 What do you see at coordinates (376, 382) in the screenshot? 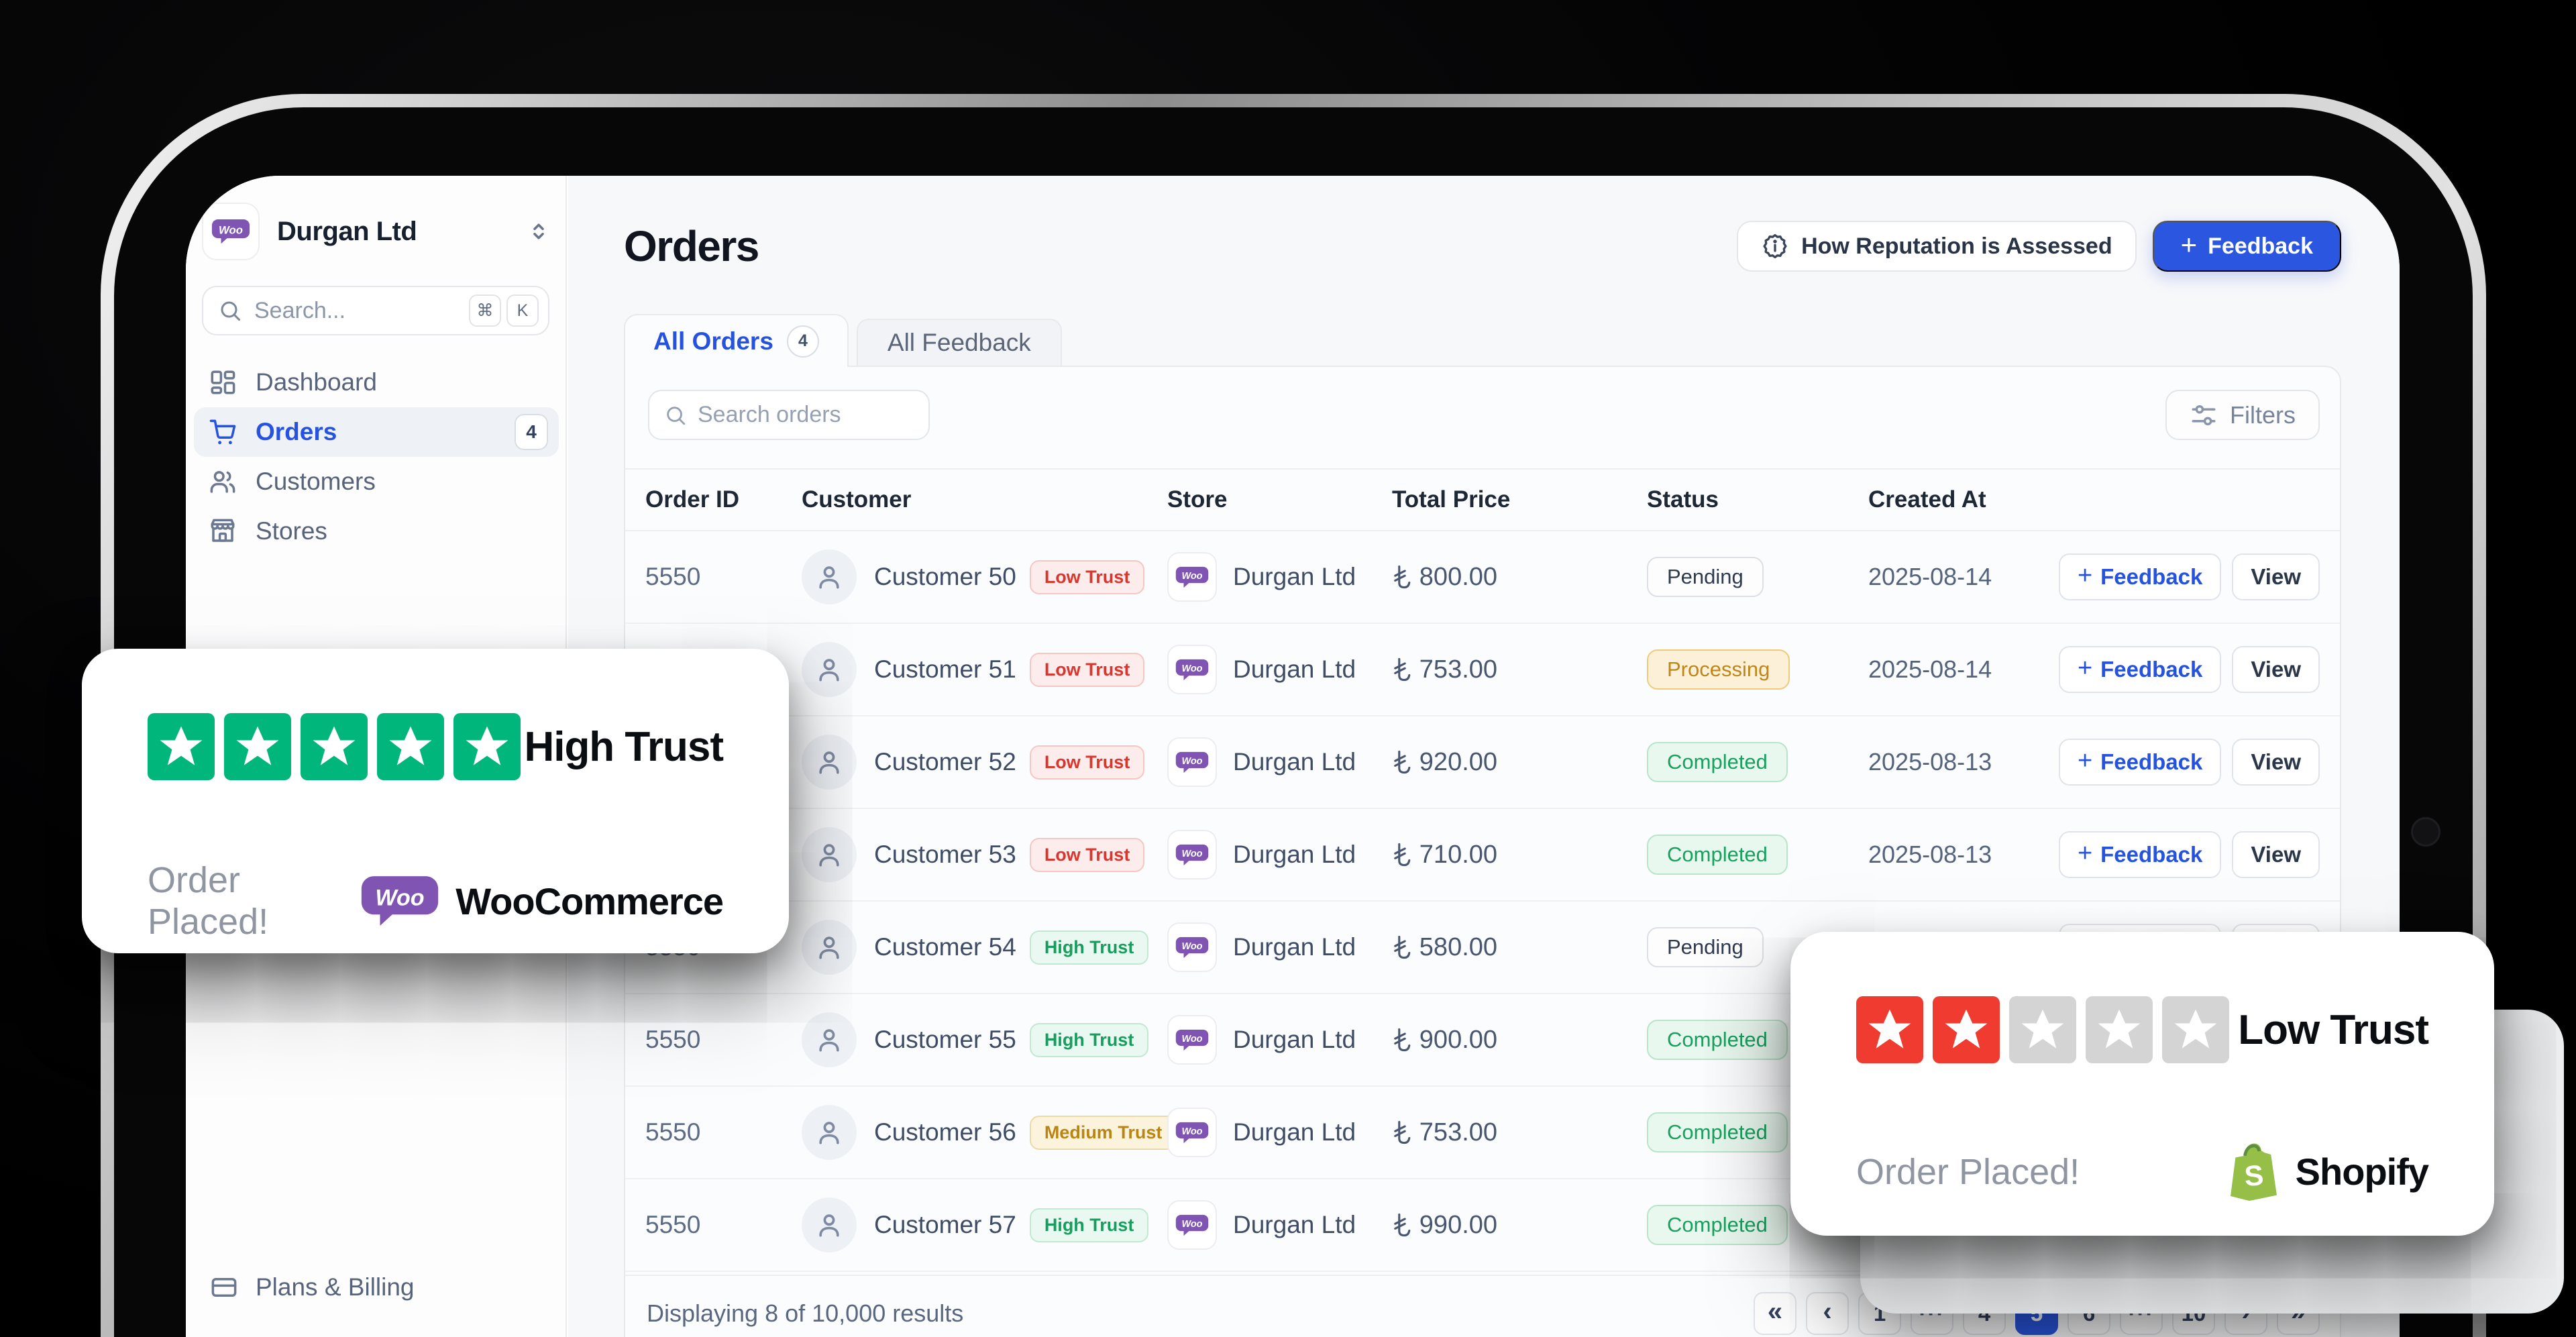
I see `sidebar-item-dashboard: Dashboard` at bounding box center [376, 382].